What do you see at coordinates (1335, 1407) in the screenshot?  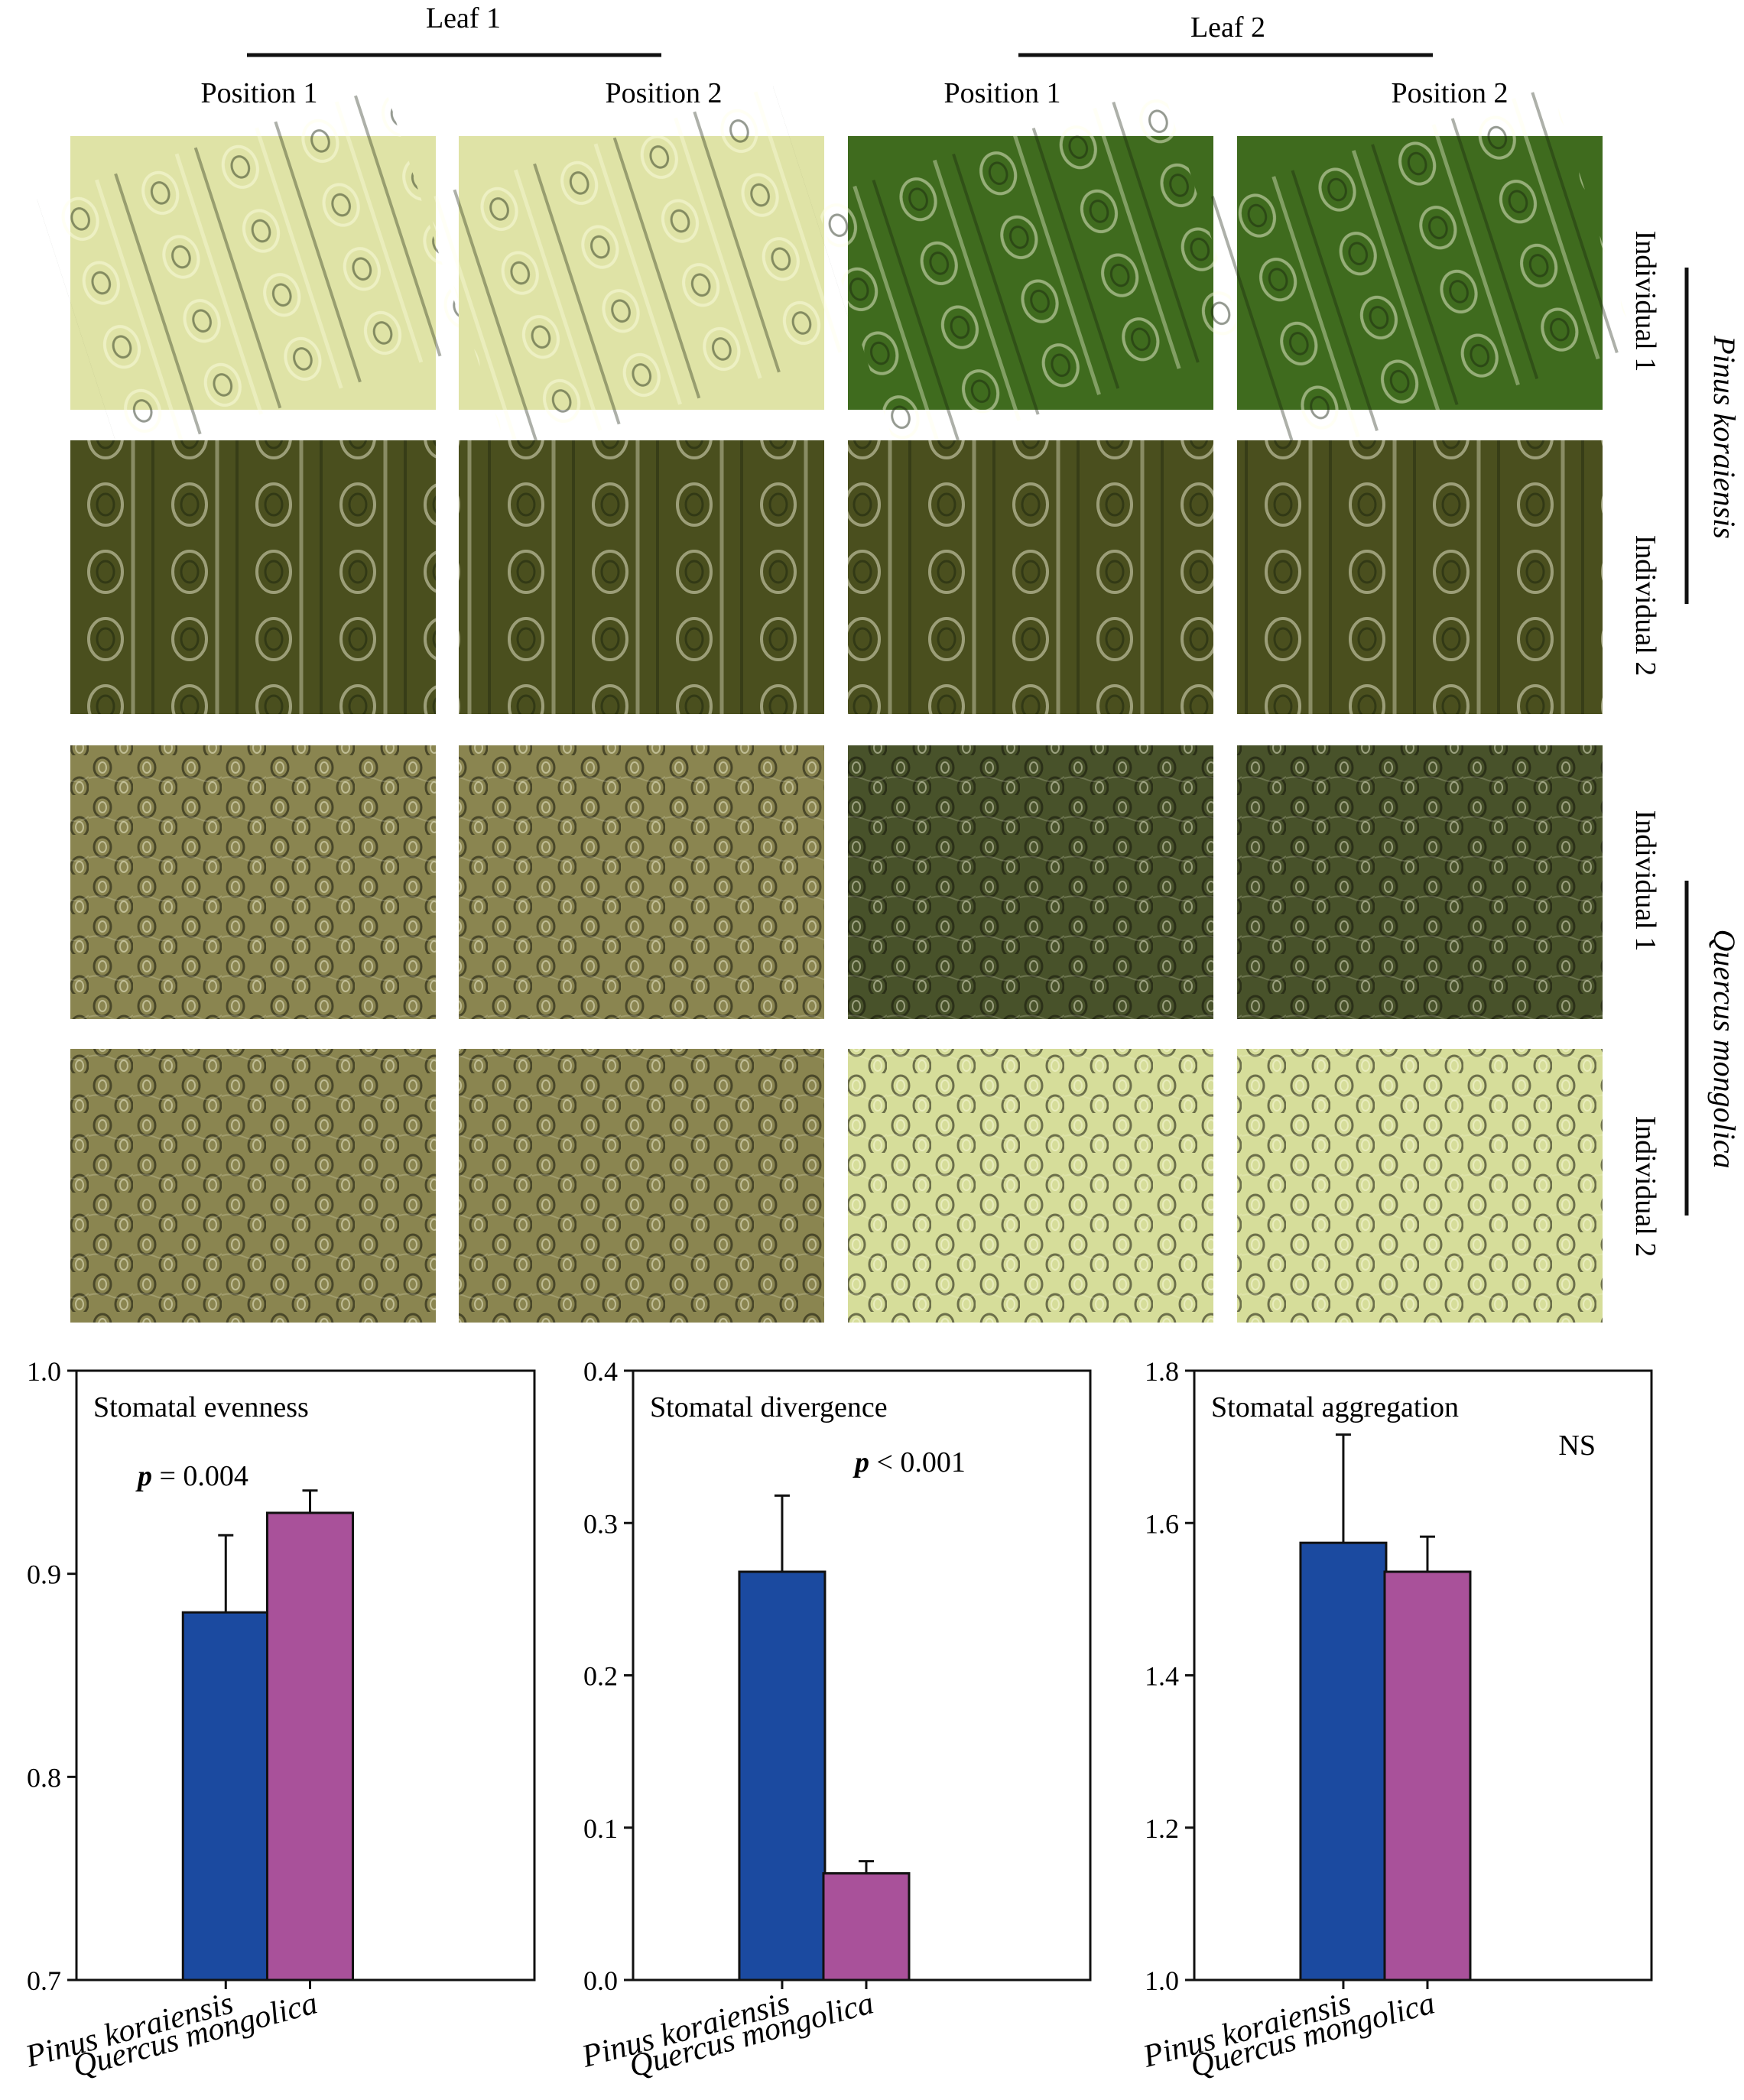 I see `chart-title: Stomatal aggregation` at bounding box center [1335, 1407].